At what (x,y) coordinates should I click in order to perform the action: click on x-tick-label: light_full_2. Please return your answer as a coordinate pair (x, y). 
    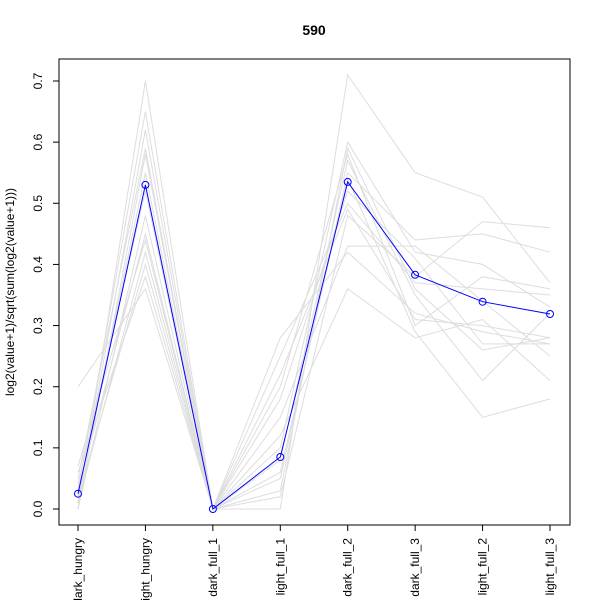
    Looking at the image, I should click on (483, 567).